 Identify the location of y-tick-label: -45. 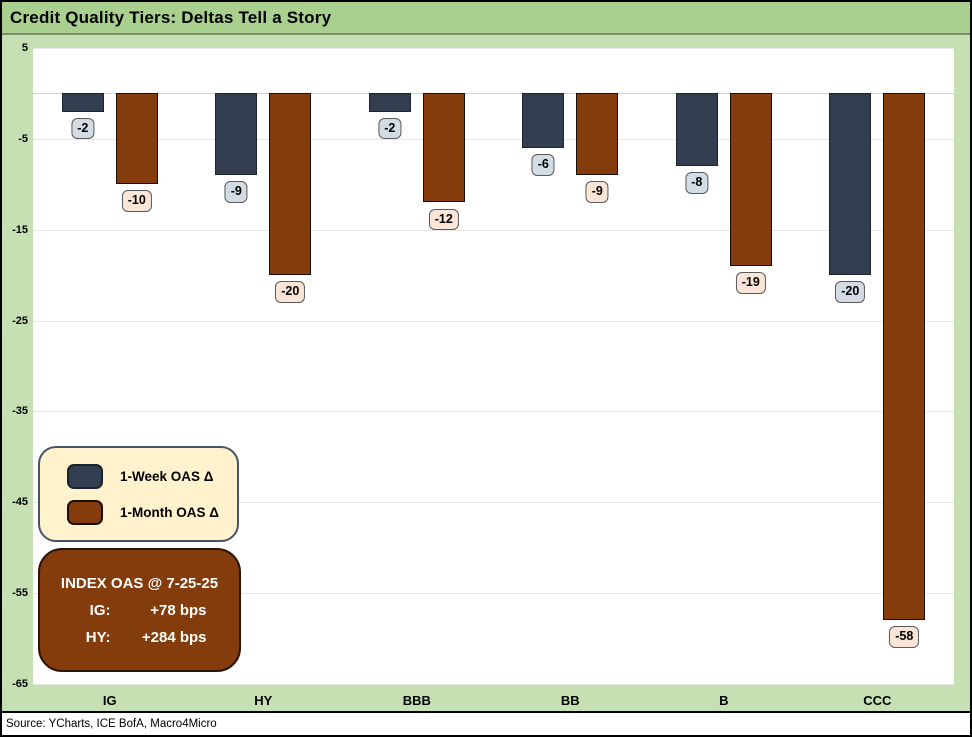
(20, 502).